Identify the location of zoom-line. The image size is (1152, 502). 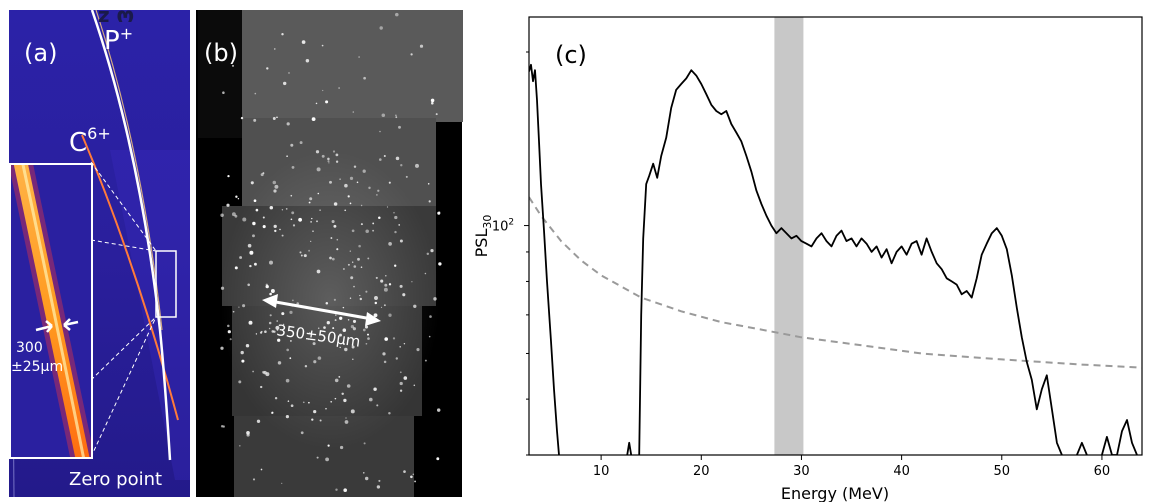
(123, 206).